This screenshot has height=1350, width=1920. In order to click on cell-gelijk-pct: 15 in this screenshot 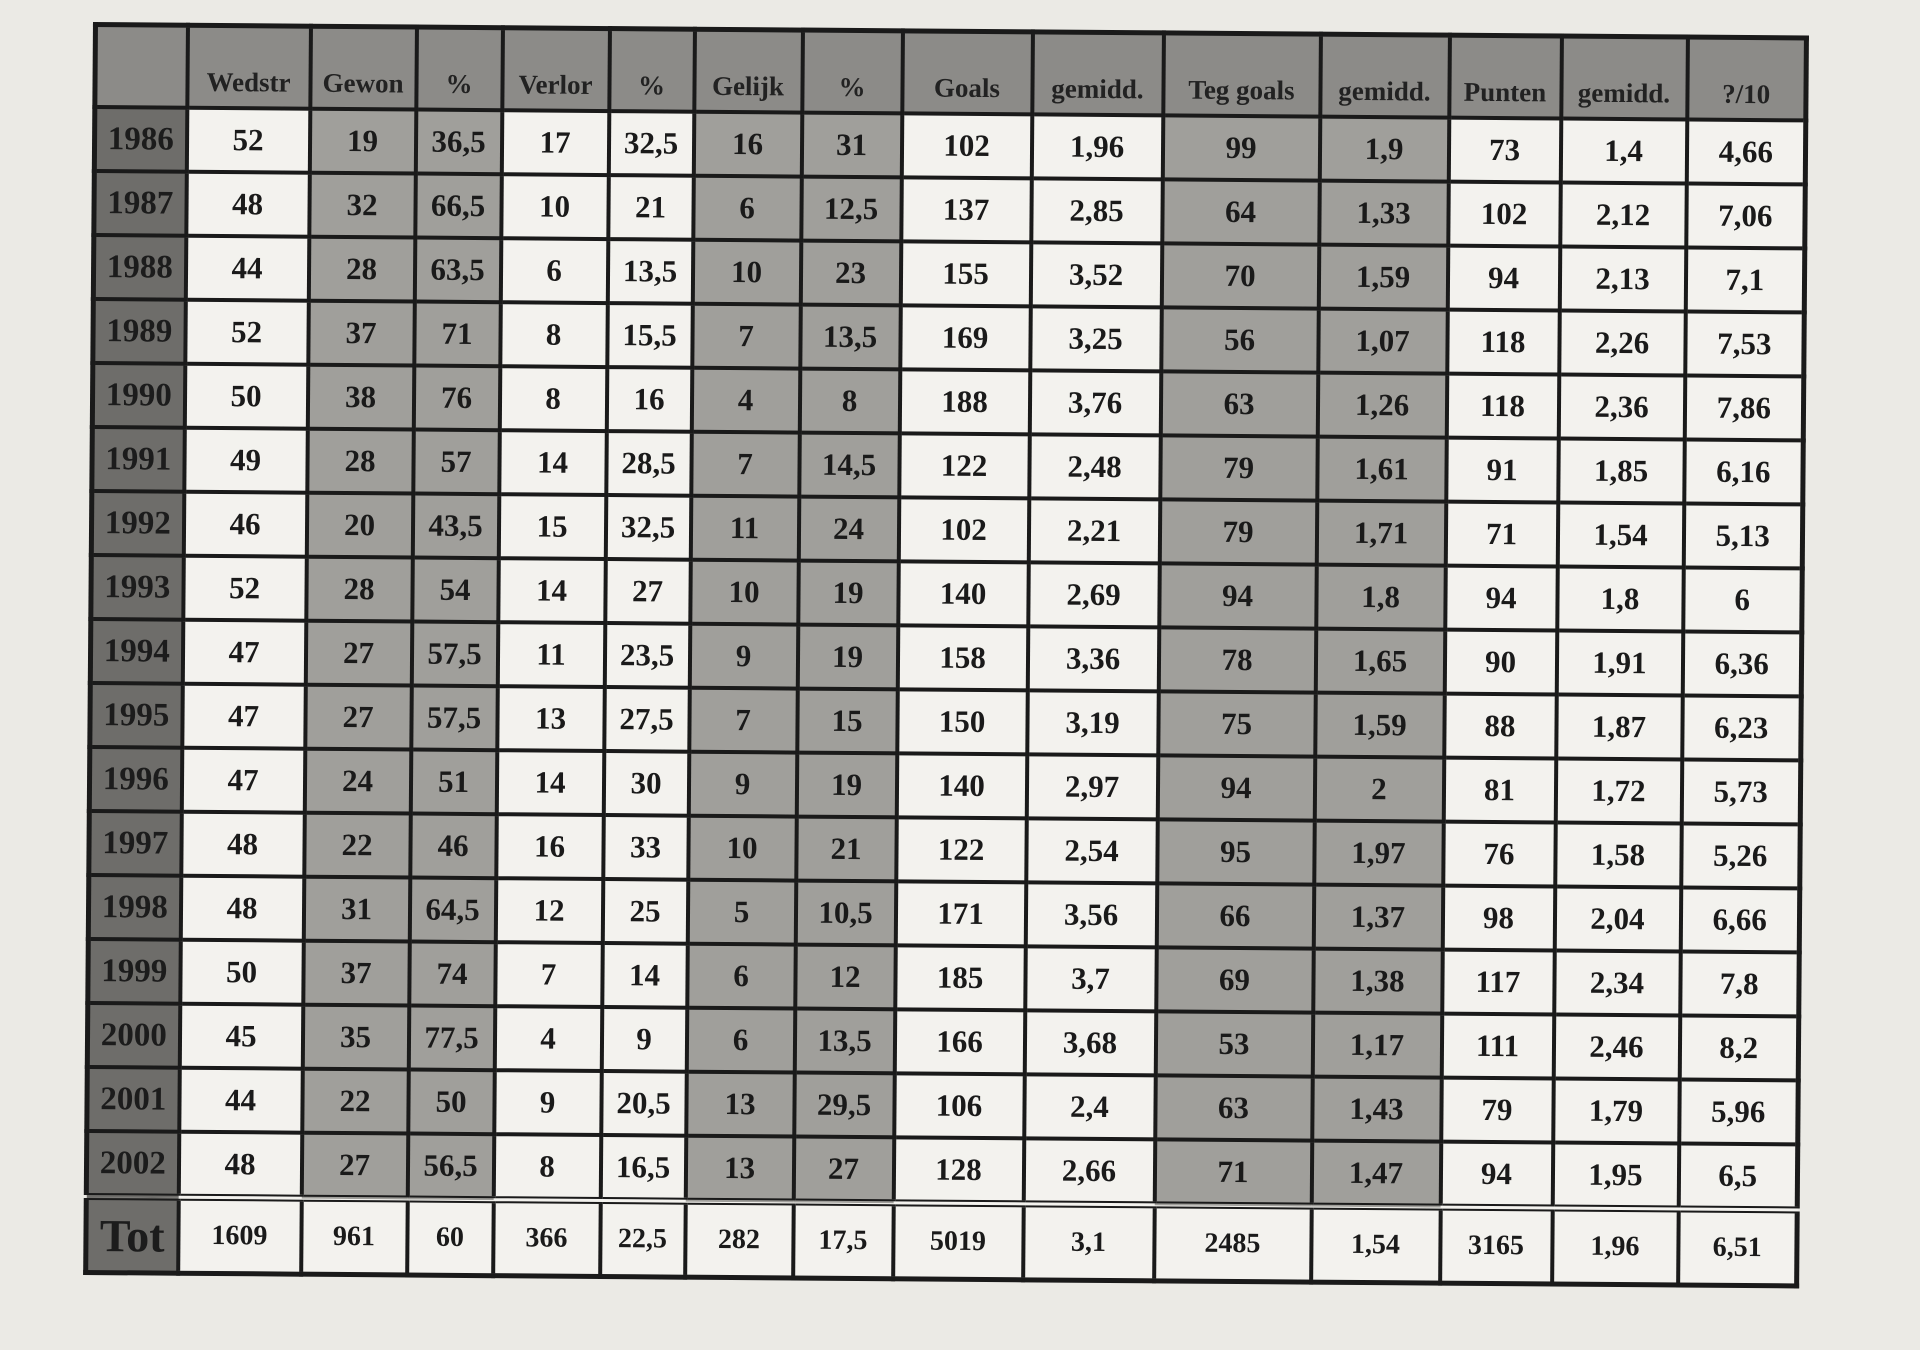, I will do `click(847, 721)`.